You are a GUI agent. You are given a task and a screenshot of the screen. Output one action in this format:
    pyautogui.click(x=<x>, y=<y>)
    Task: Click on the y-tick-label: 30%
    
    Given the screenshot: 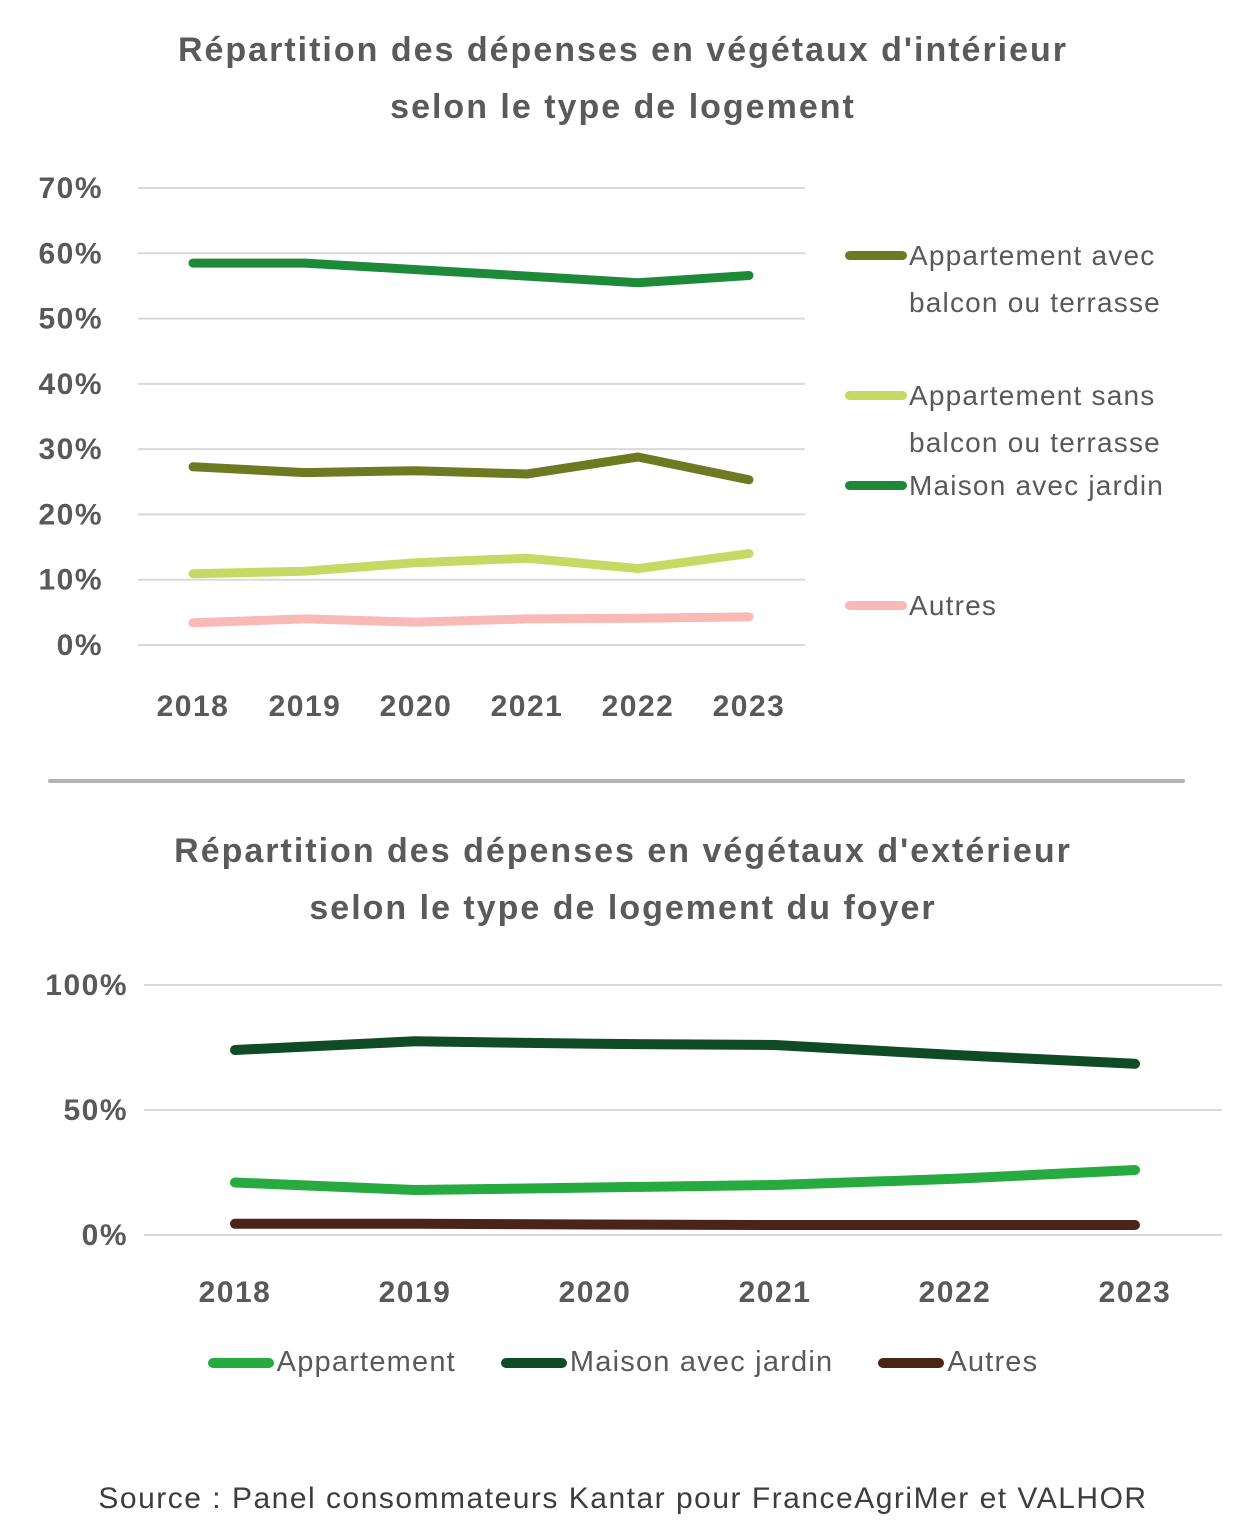 What is the action you would take?
    pyautogui.click(x=70, y=449)
    